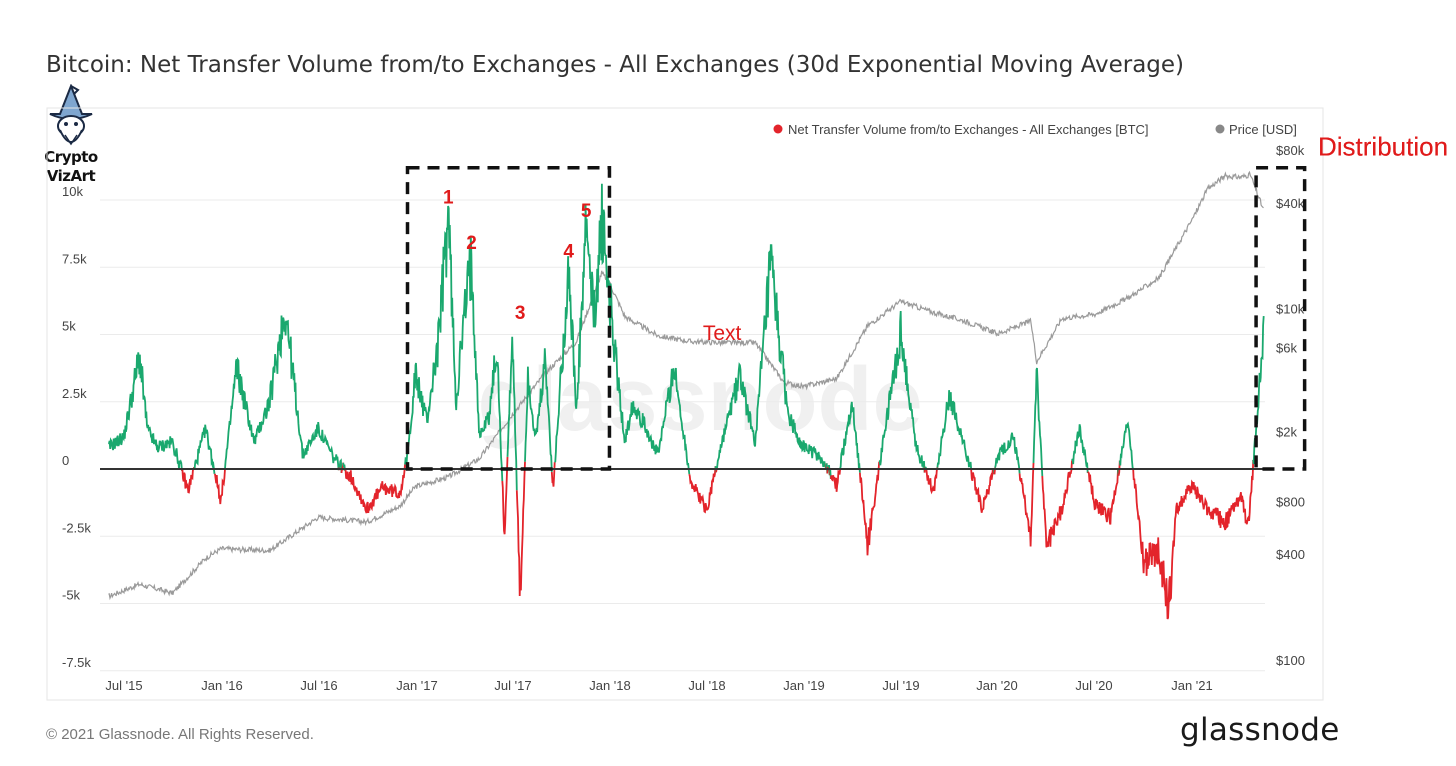 This screenshot has height=766, width=1456. Describe the element at coordinates (610, 685) in the screenshot. I see `x-tick-label: Jan '18` at that location.